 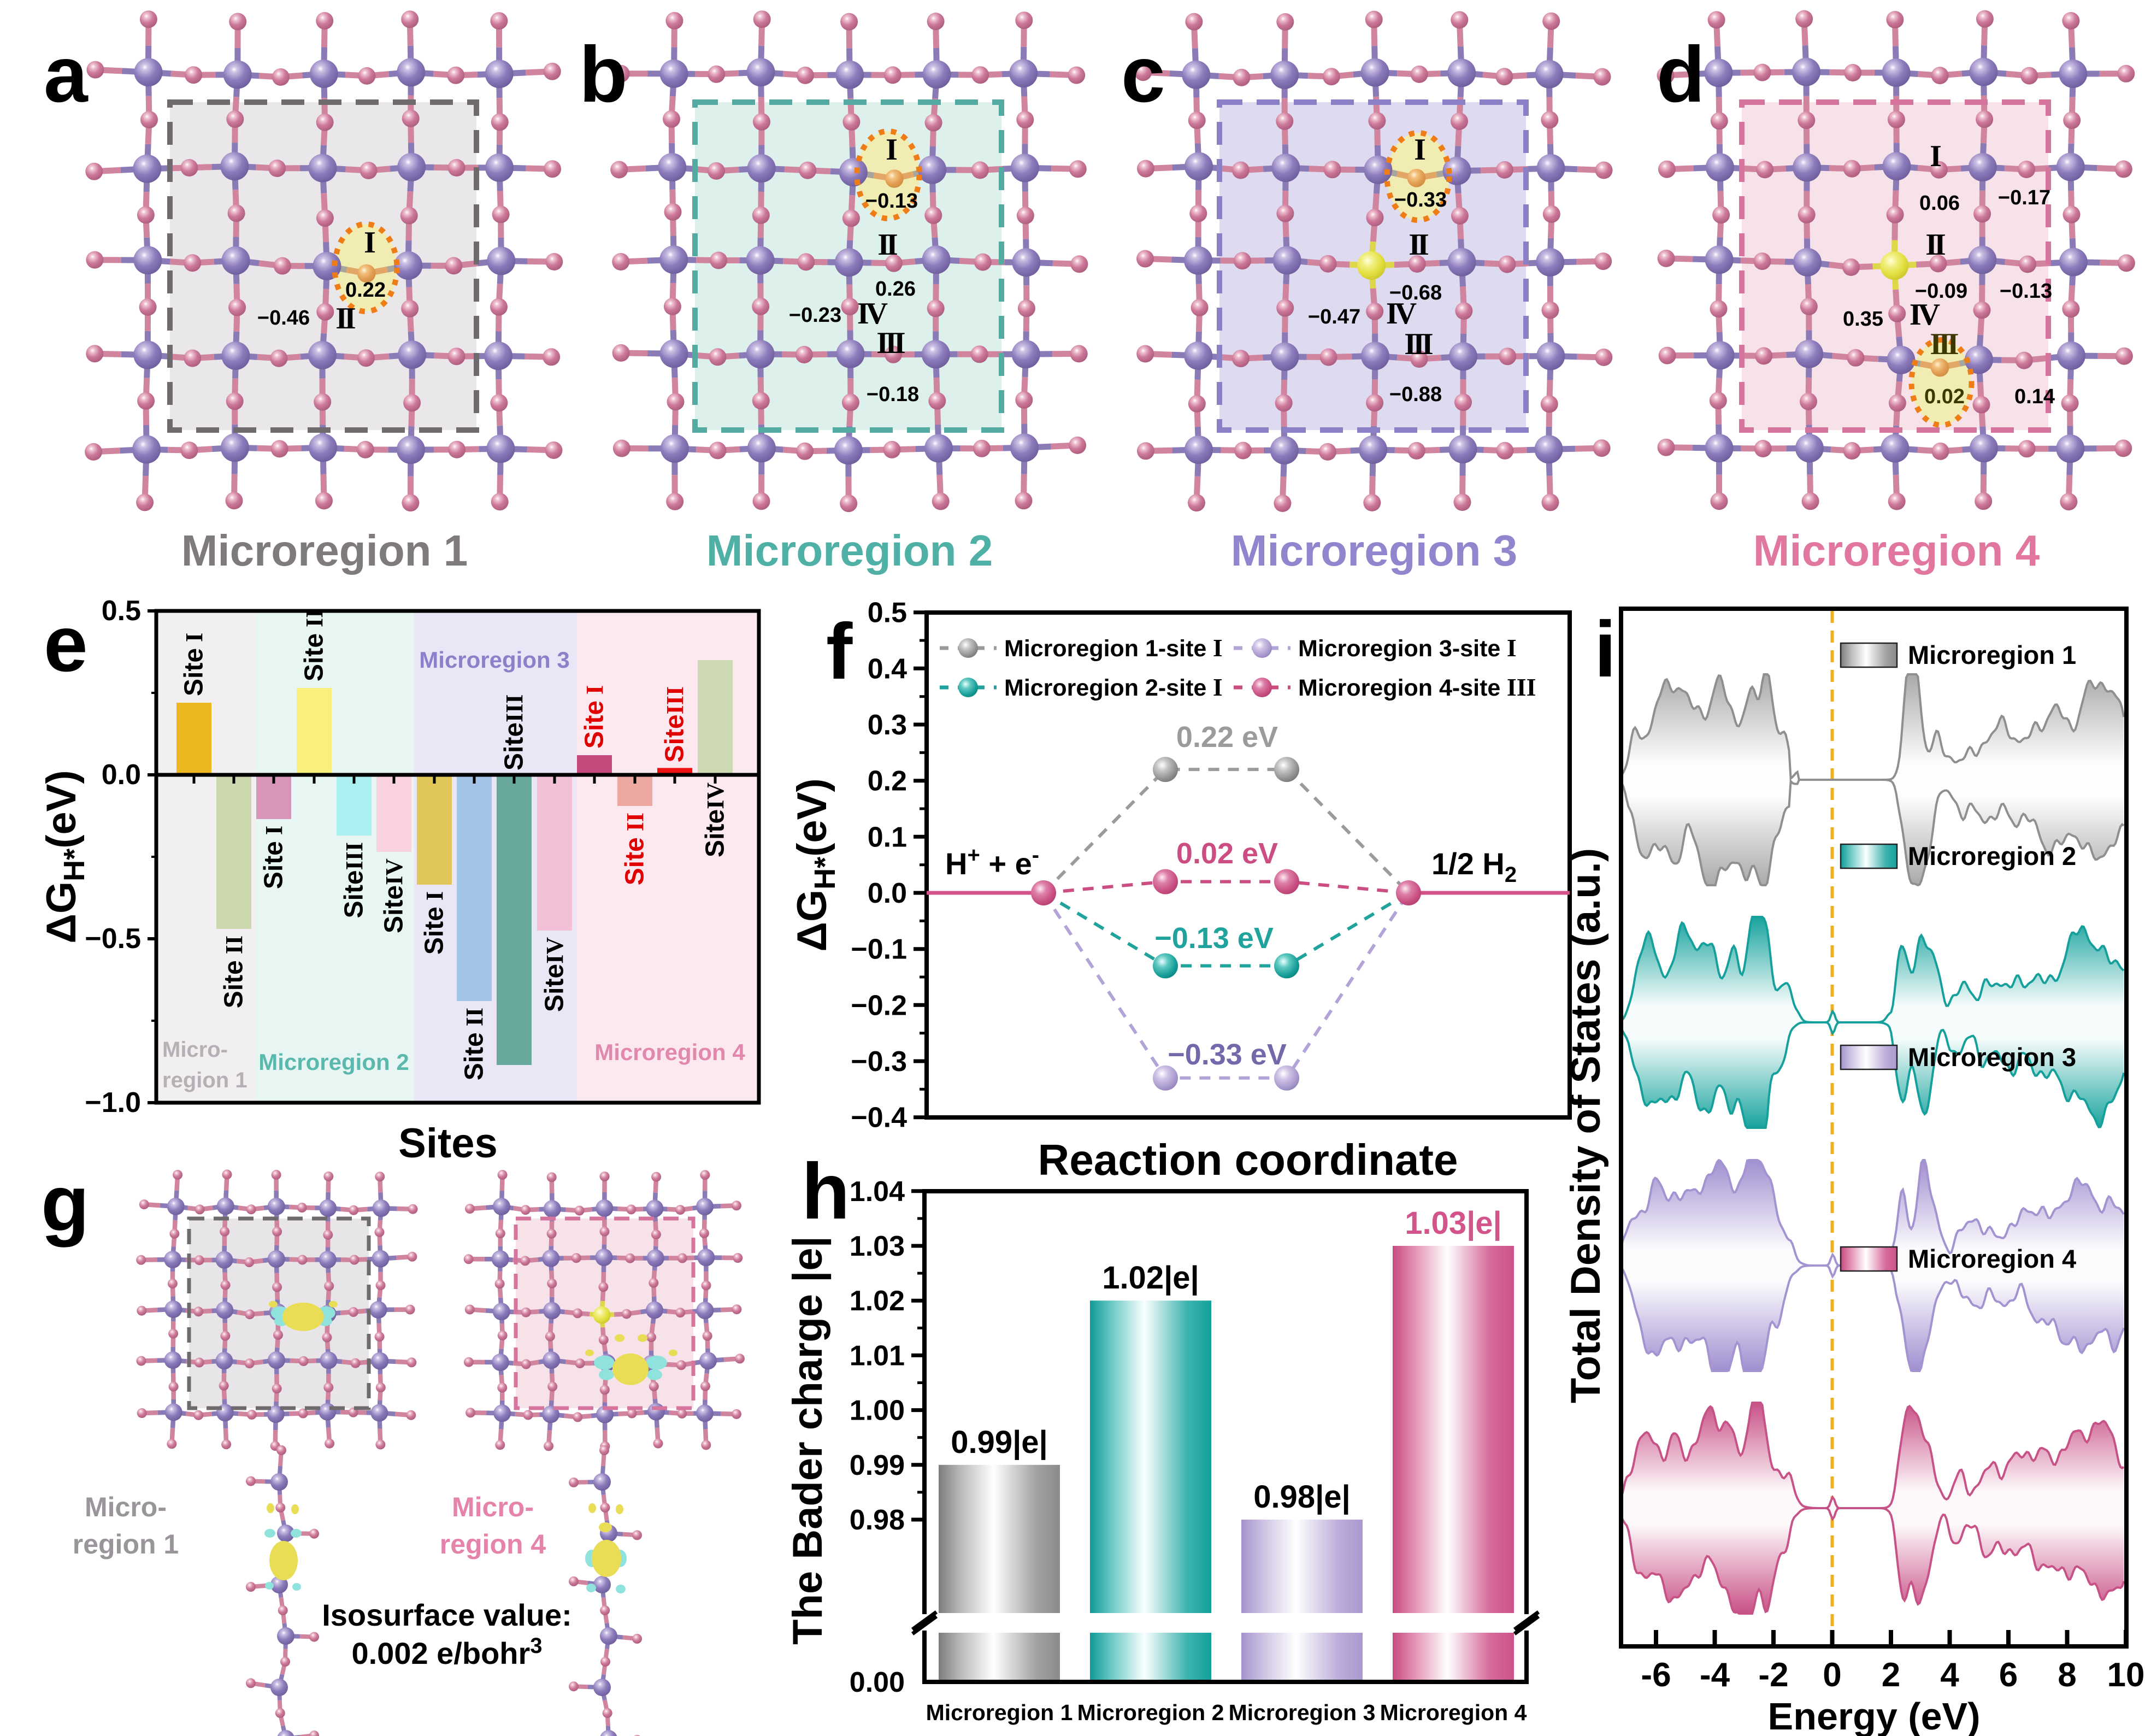 I want to click on svg-text: −0.3, so click(x=879, y=1062).